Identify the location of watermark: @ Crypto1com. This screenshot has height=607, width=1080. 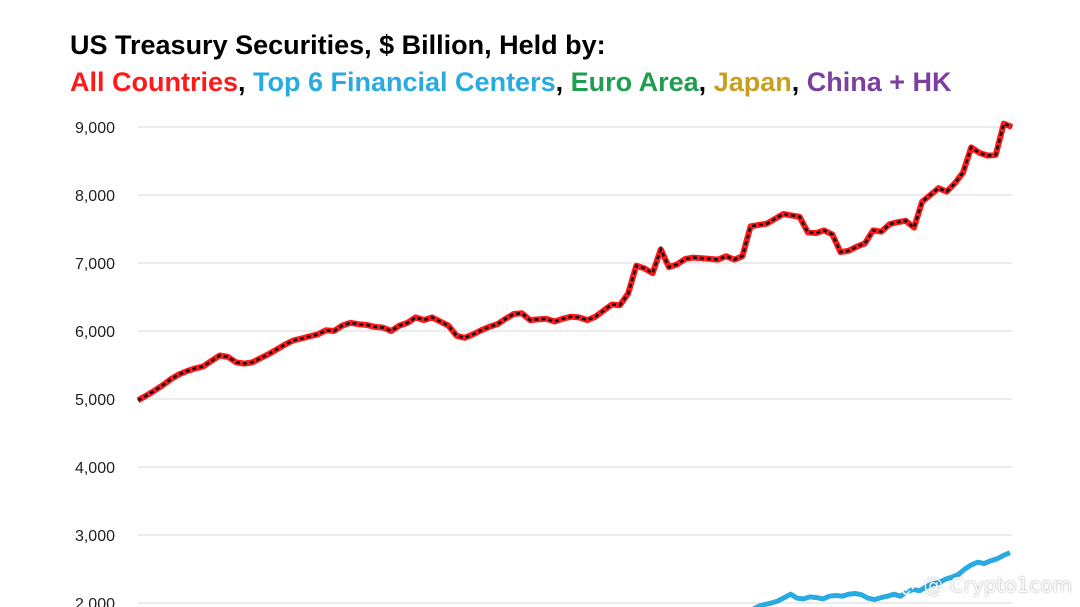
(983, 585).